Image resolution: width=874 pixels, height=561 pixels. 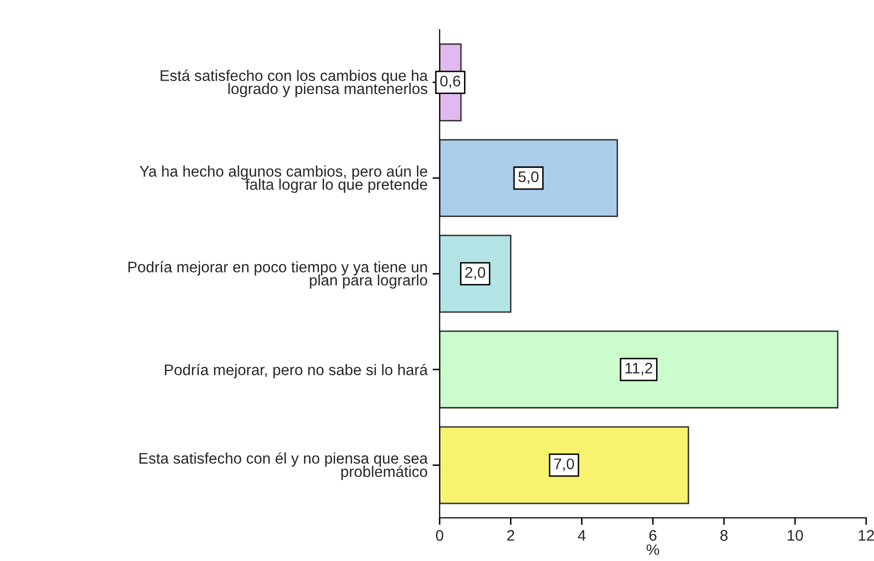 What do you see at coordinates (278, 275) in the screenshot?
I see `y-tick-label: Podría mejorar en poco tiempo y ya tiene un plan para lograrlo` at bounding box center [278, 275].